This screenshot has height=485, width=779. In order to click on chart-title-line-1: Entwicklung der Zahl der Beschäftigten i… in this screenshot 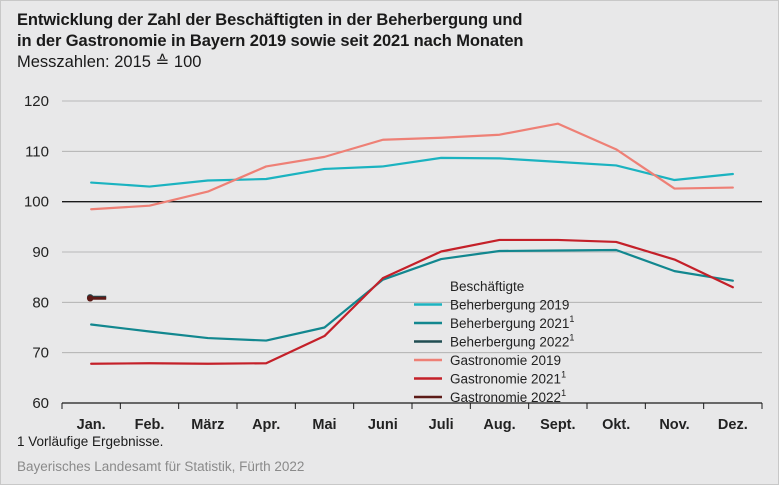, I will do `click(270, 20)`.